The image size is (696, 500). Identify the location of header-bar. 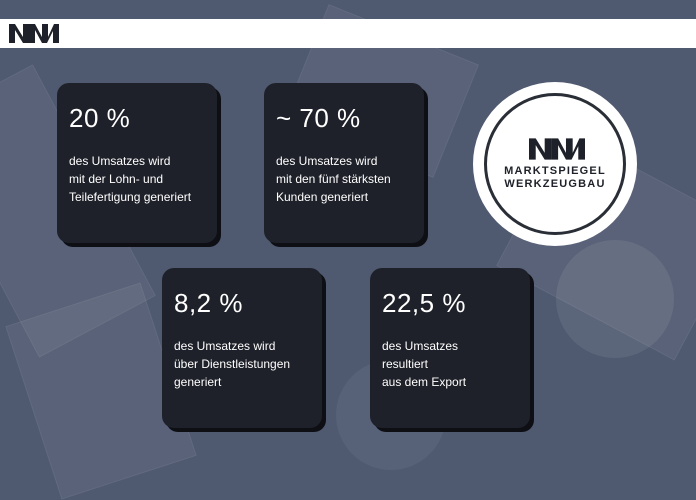
(348, 33).